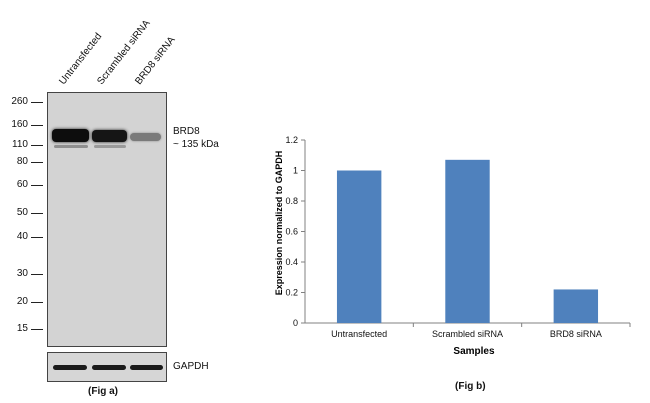  What do you see at coordinates (22, 301) in the screenshot?
I see `marker-20: 20` at bounding box center [22, 301].